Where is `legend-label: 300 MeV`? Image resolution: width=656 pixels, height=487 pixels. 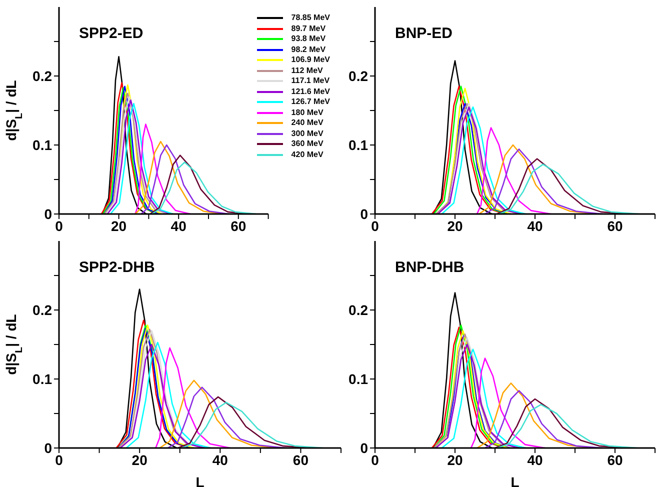 legend-label: 300 MeV is located at coordinates (307, 133).